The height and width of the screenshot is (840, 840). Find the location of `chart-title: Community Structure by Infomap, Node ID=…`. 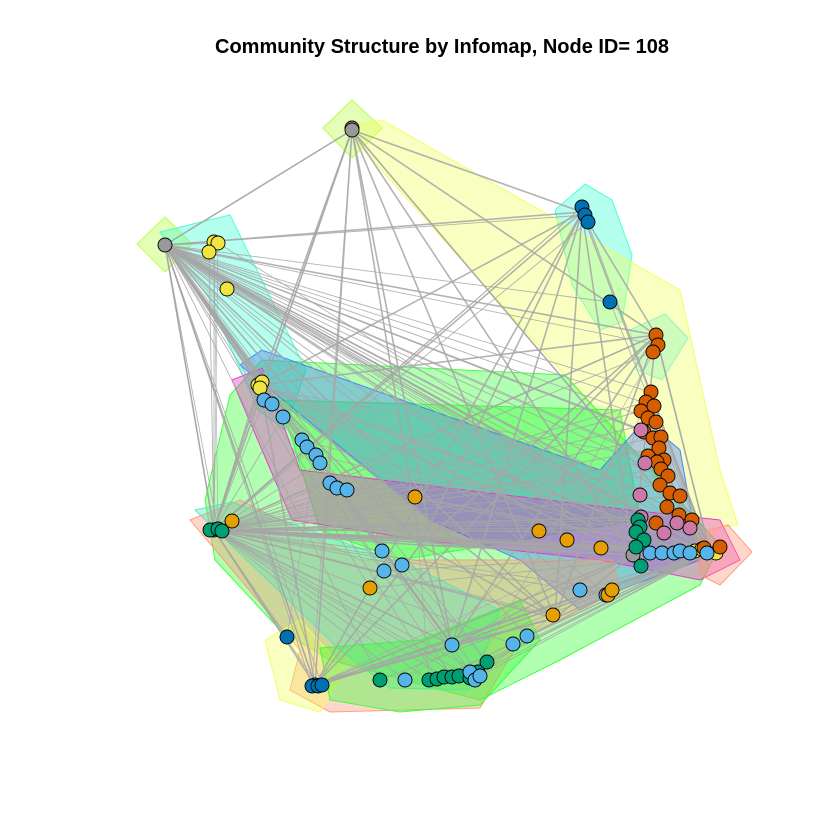

chart-title: Community Structure by Infomap, Node ID=… is located at coordinates (442, 47).